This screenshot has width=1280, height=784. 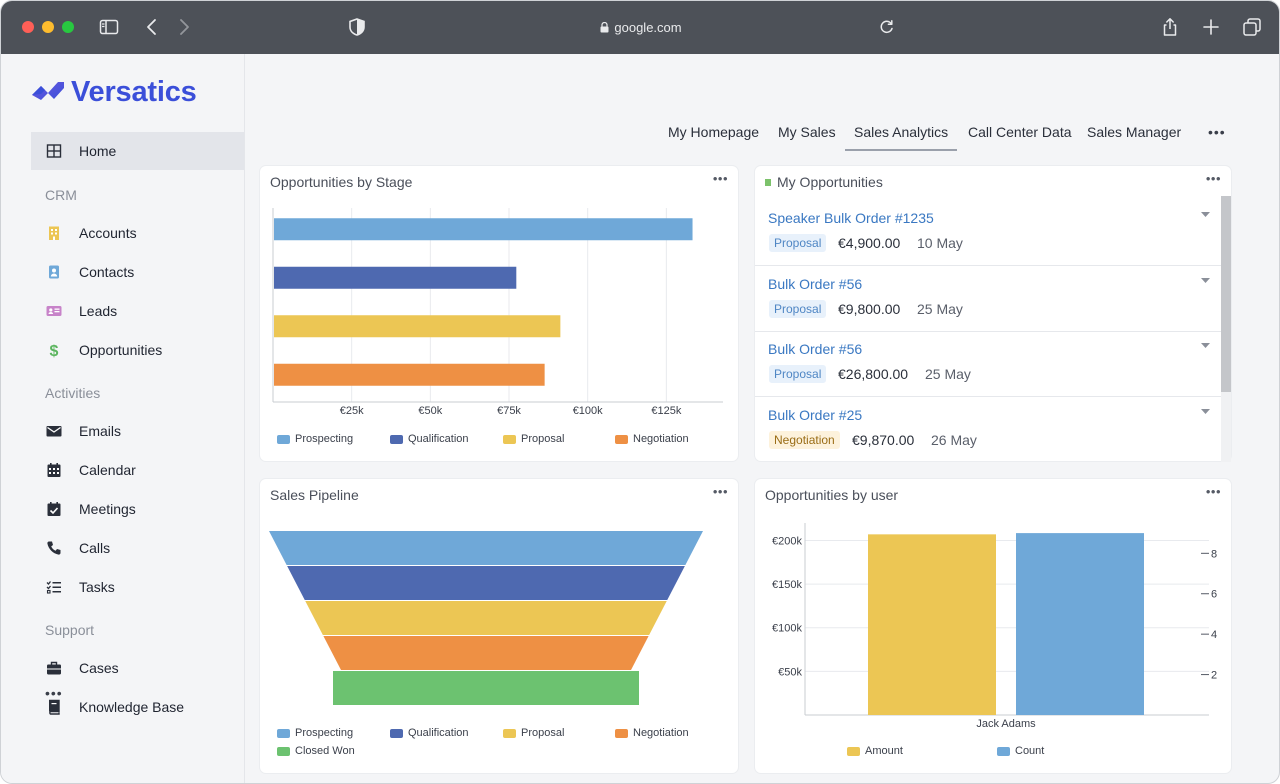 What do you see at coordinates (137, 431) in the screenshot?
I see `sidebar-item-emails: Emails` at bounding box center [137, 431].